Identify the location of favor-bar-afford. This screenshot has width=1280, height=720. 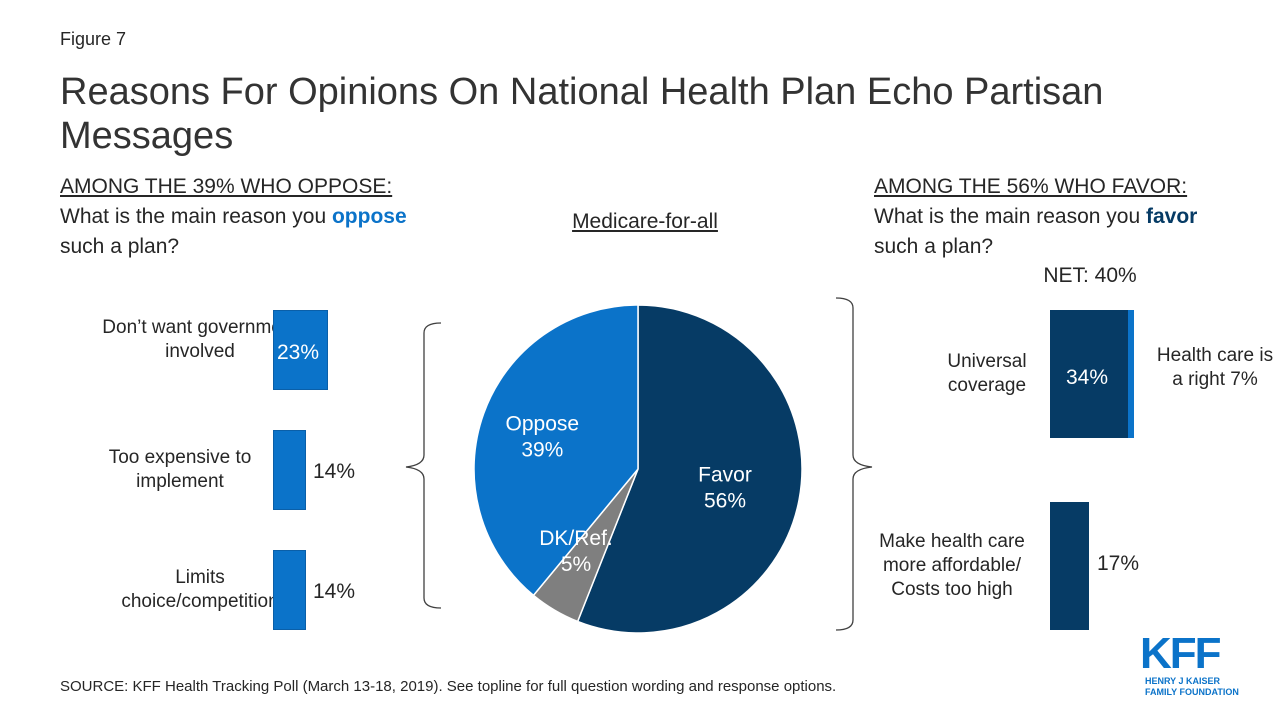
(1069, 566).